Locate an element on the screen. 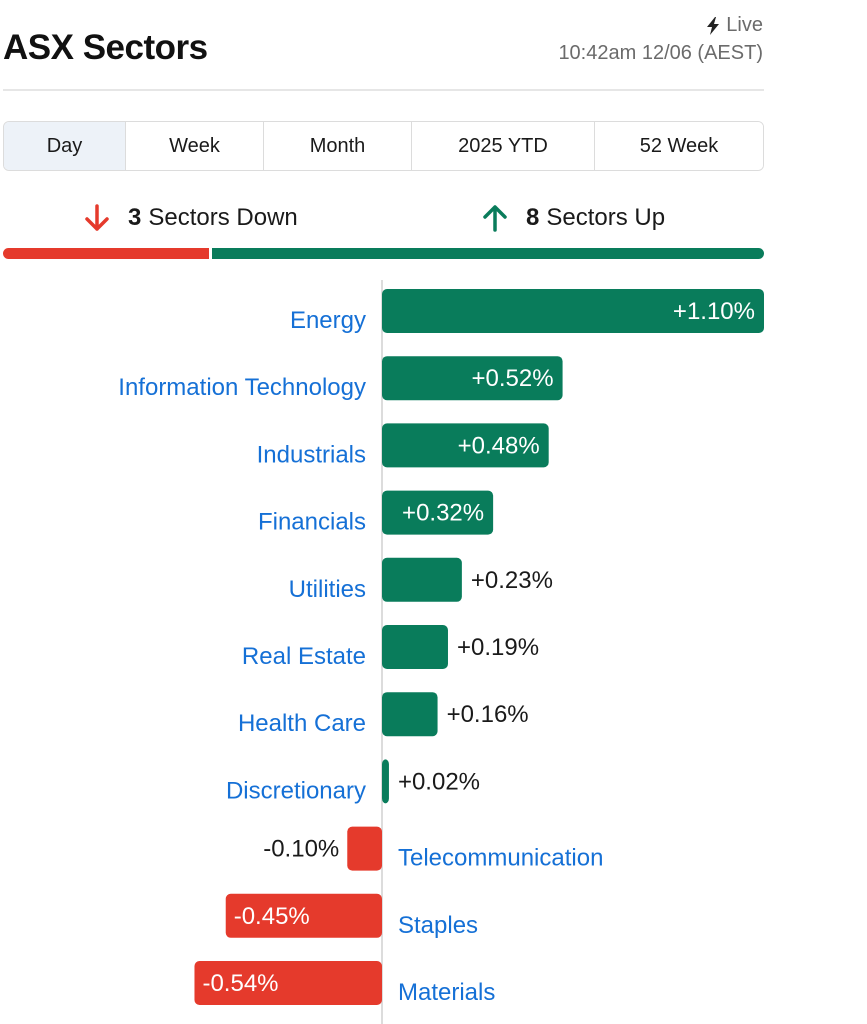 This screenshot has height=1024, width=867. bar-discretionary is located at coordinates (385, 781).